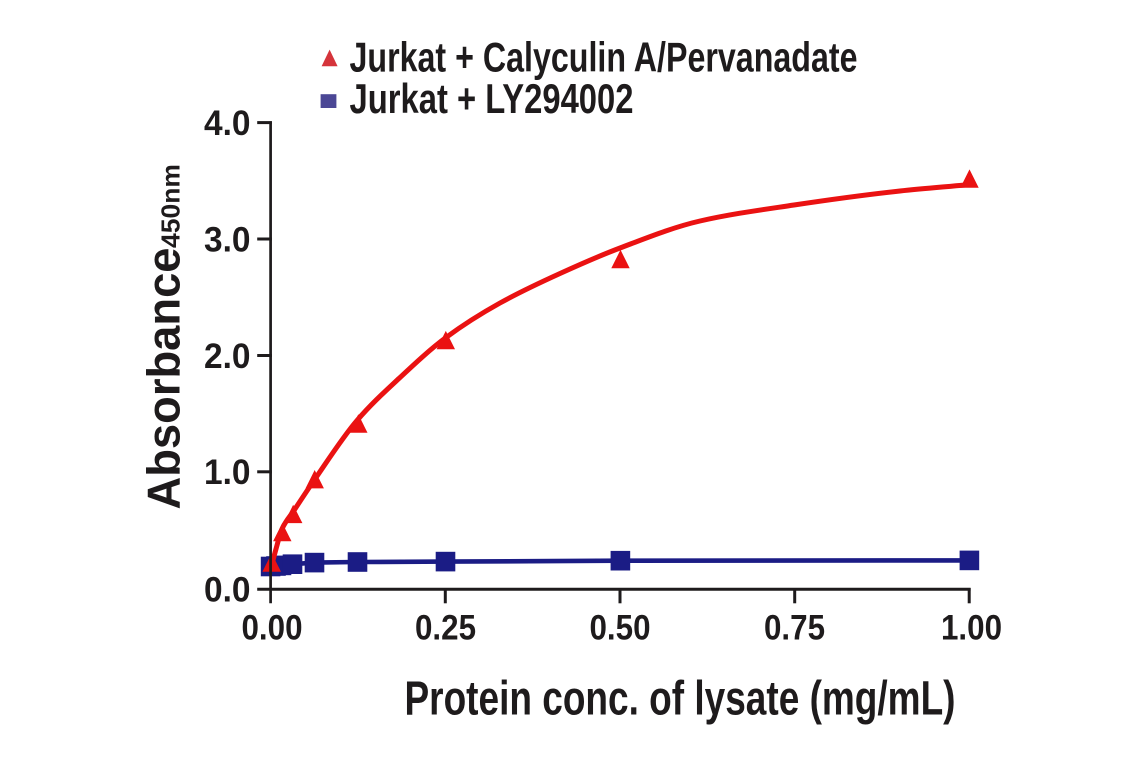  I want to click on svg-text:Protein conc. of lysate (mg/mL: Protein conc. of lysate (mg/mL), so click(680, 699).